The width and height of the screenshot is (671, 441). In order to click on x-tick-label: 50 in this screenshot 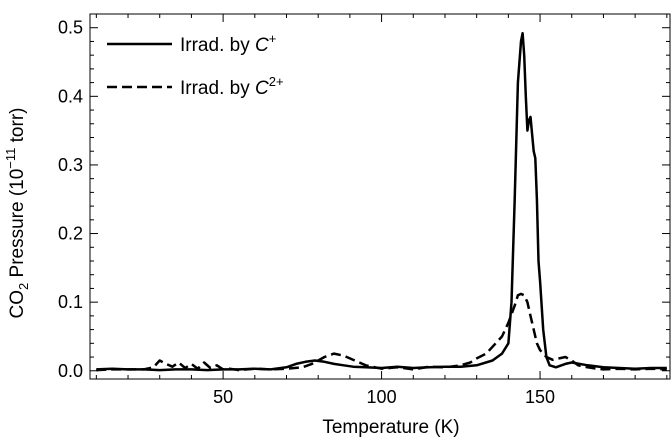, I will do `click(223, 397)`.